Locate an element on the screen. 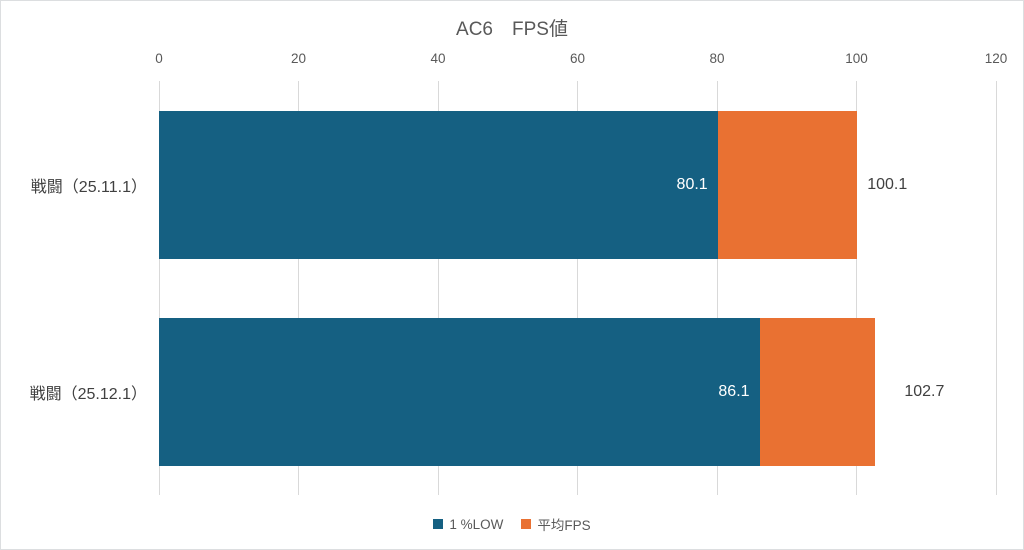 This screenshot has height=550, width=1024. x-axis-tick-label: 100 is located at coordinates (856, 58).